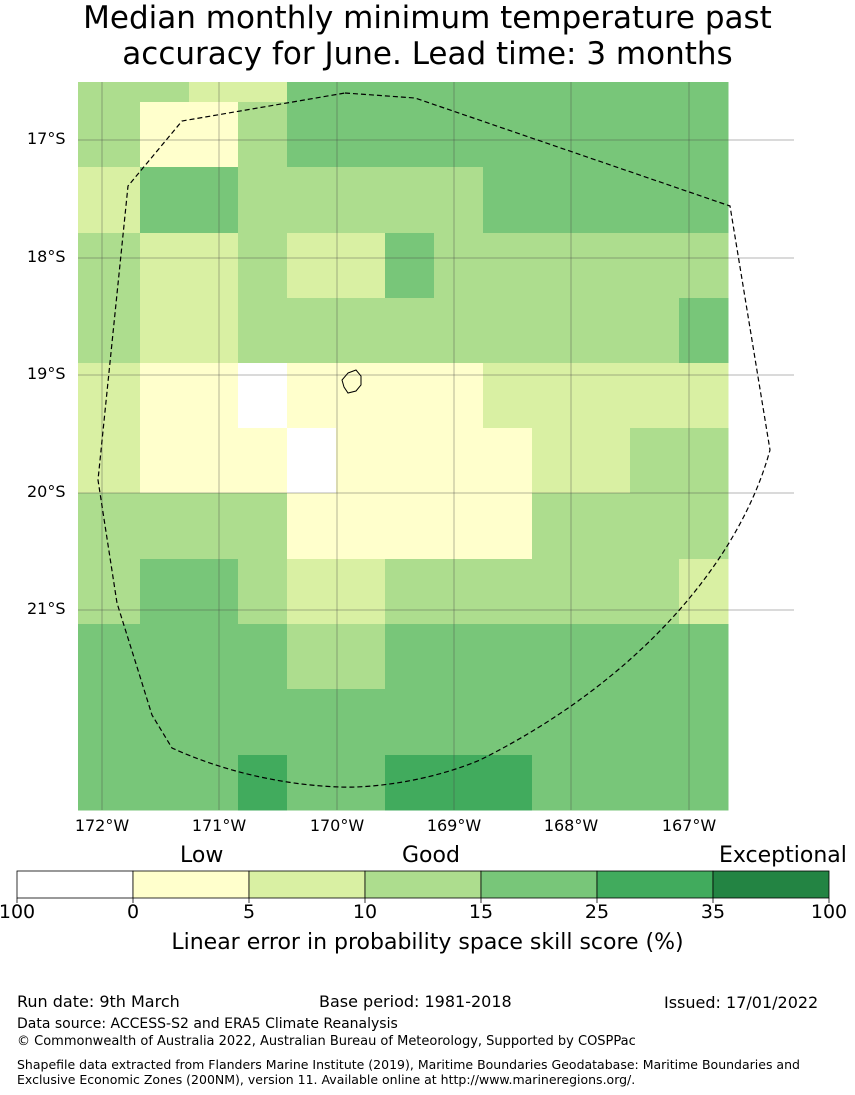  I want to click on colorbar-tick: 0, so click(133, 912).